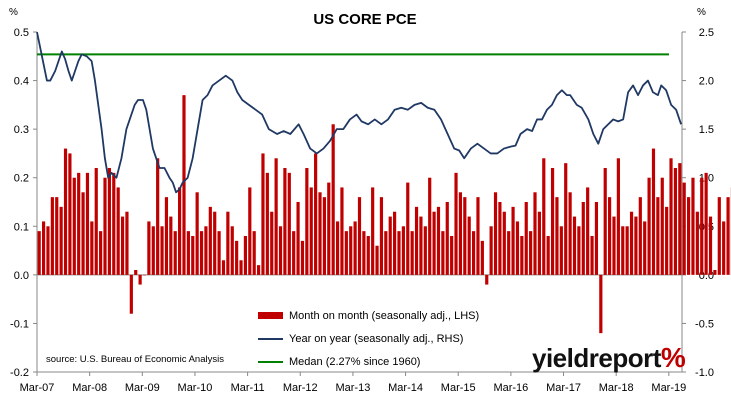 The width and height of the screenshot is (731, 400). What do you see at coordinates (673, 357) in the screenshot?
I see `logo-percent-icon: %` at bounding box center [673, 357].